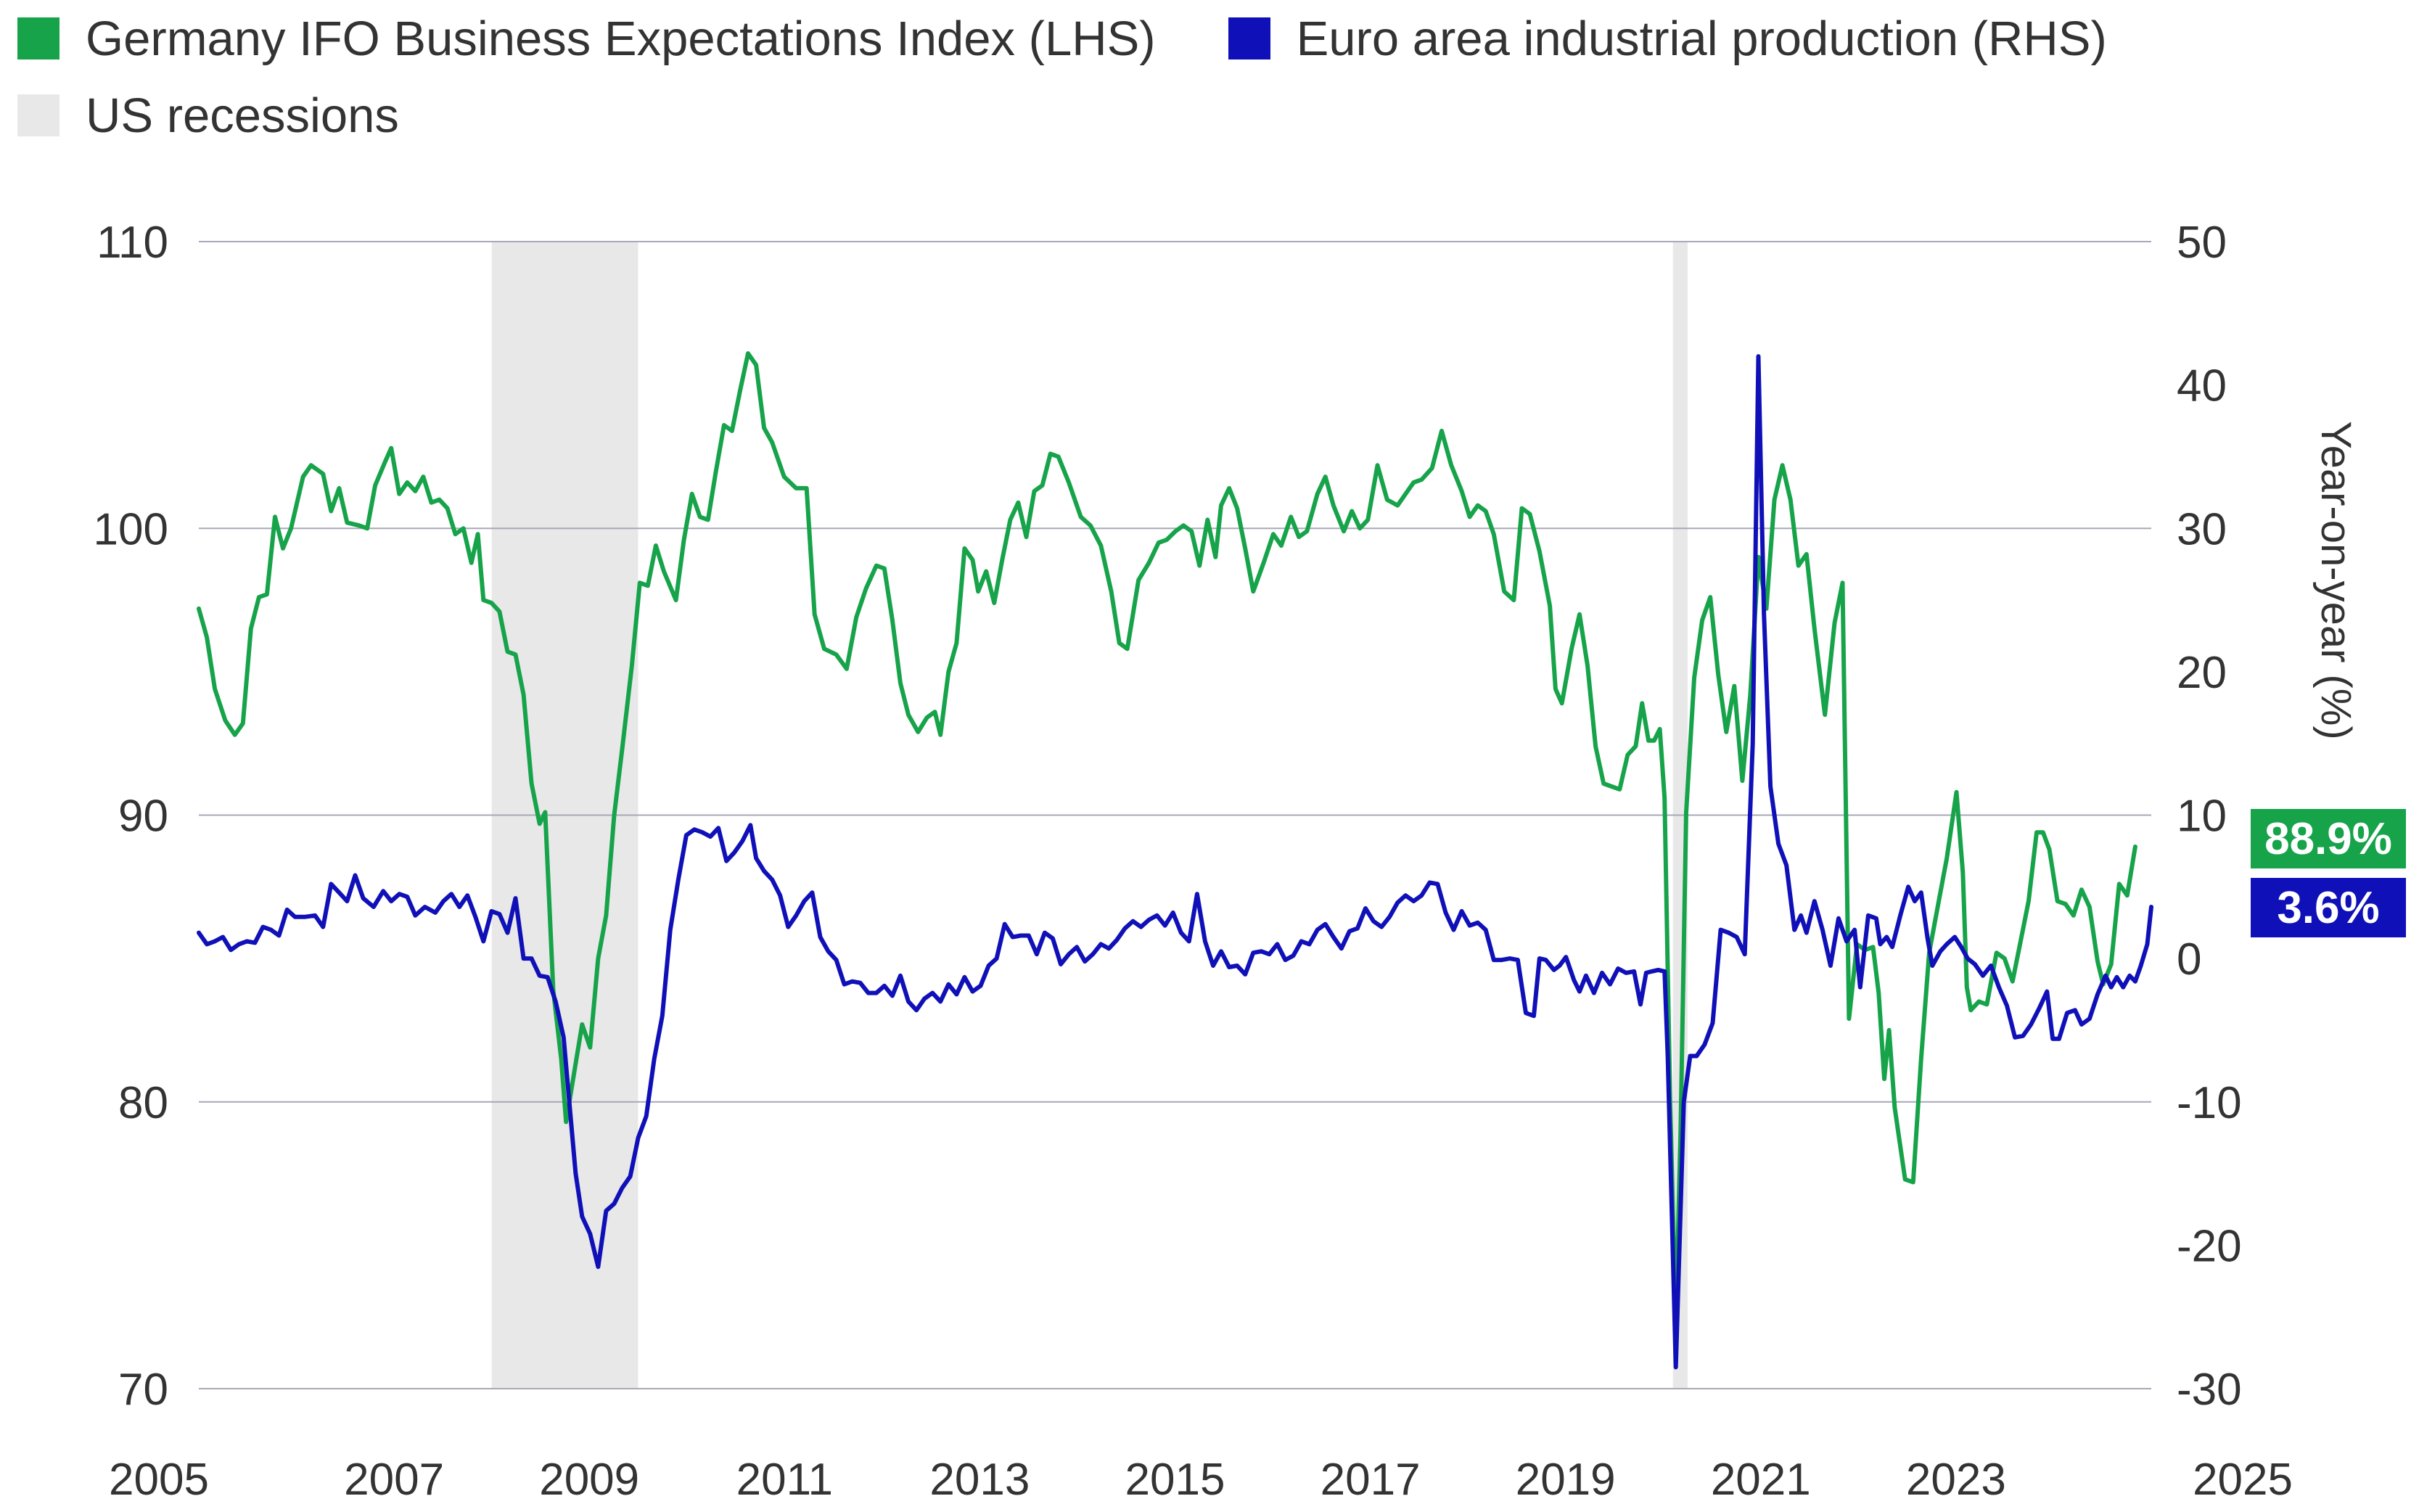  Describe the element at coordinates (2202, 673) in the screenshot. I see `y-right-tick-label: 20` at that location.